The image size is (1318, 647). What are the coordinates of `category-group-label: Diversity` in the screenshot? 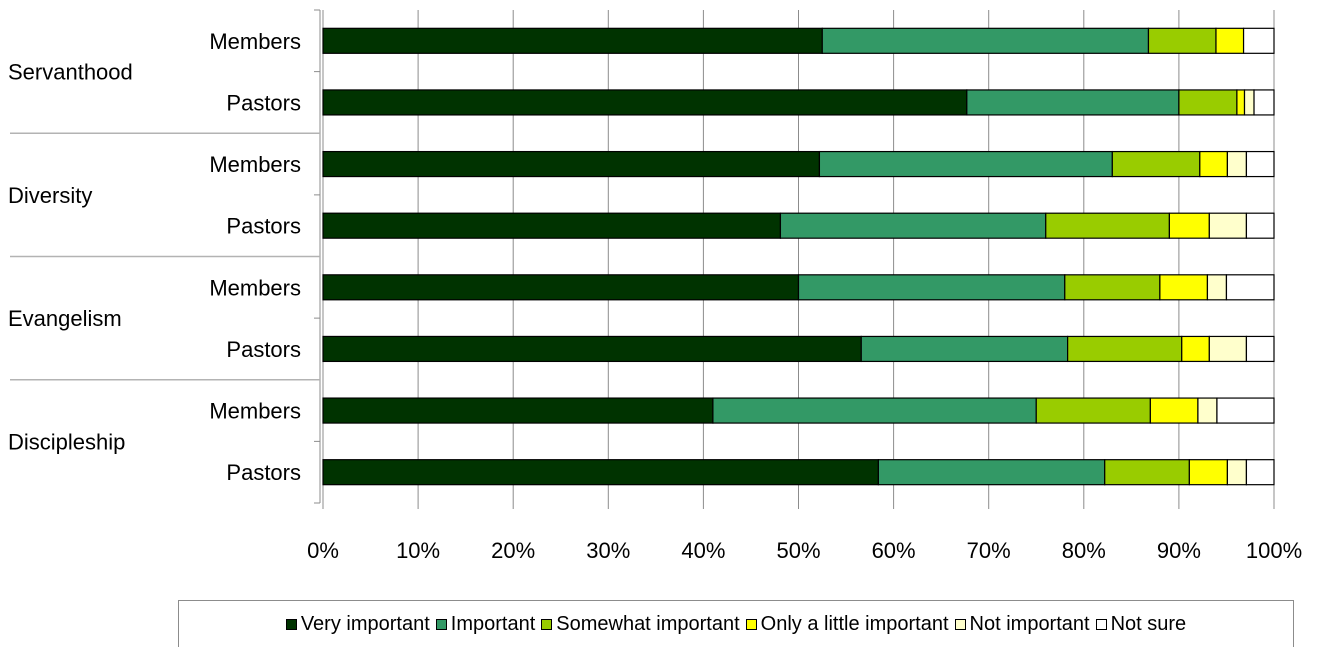 It's located at (50, 195).